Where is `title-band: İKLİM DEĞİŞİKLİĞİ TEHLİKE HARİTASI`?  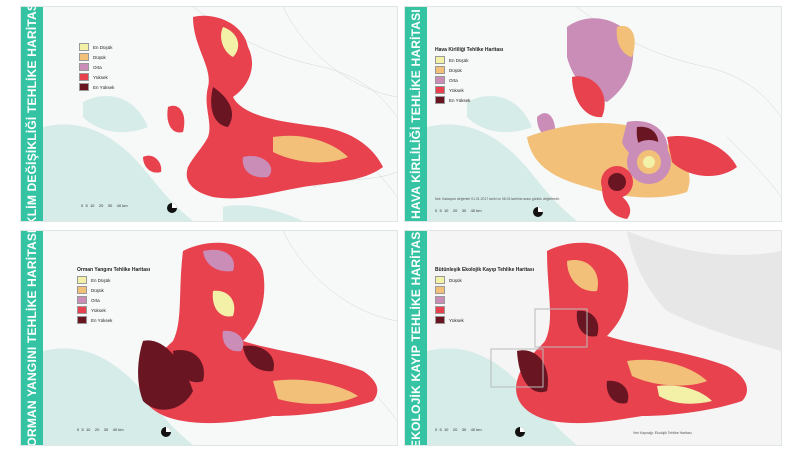
title-band: İKLİM DEĞİŞİKLİĞİ TEHLİKE HARİTASI is located at coordinates (32, 114).